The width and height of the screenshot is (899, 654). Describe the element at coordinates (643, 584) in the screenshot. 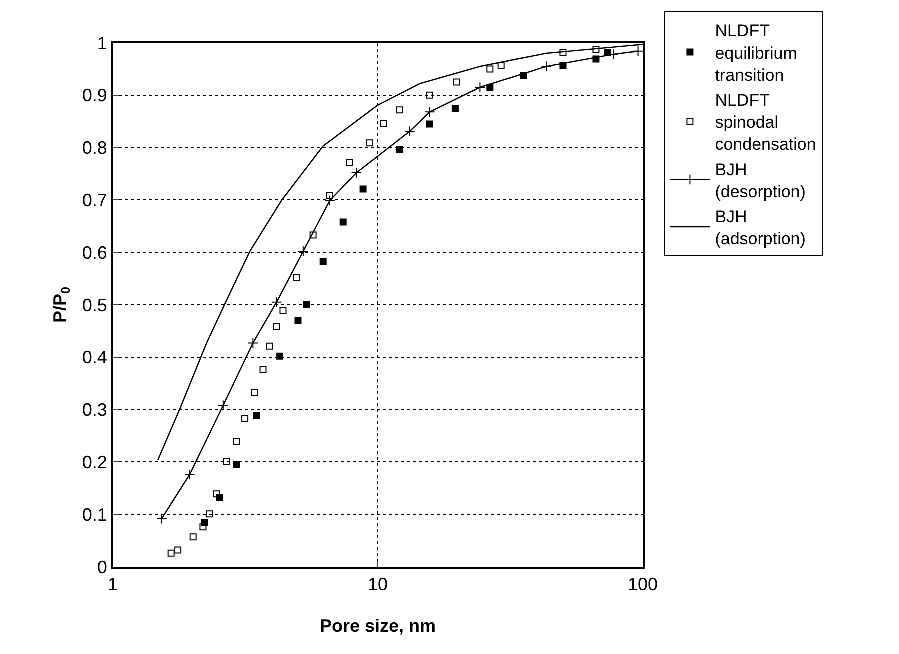

I see `x-tick-label: 100` at that location.